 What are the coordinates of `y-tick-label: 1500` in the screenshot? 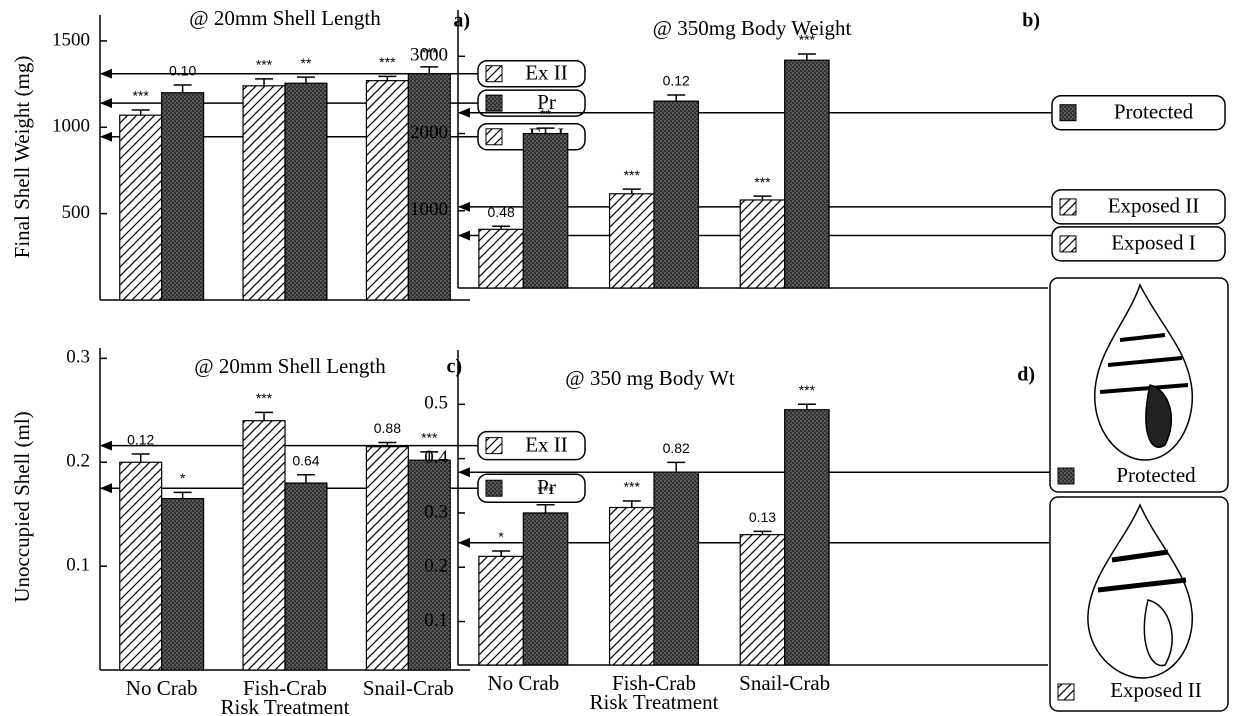 It's located at (71, 39).